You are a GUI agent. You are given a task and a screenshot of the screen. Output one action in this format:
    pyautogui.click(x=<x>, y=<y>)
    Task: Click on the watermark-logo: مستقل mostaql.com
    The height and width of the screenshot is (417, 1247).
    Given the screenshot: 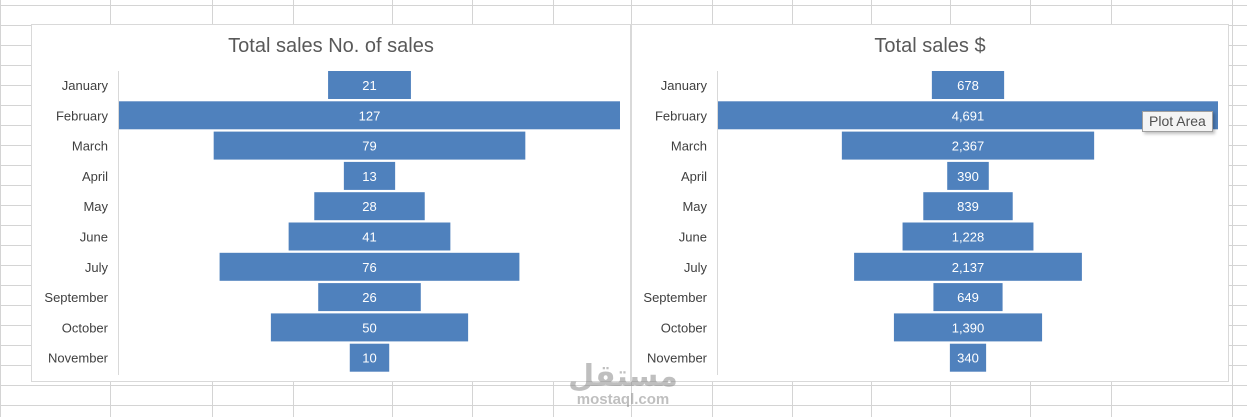 What is the action you would take?
    pyautogui.click(x=623, y=385)
    